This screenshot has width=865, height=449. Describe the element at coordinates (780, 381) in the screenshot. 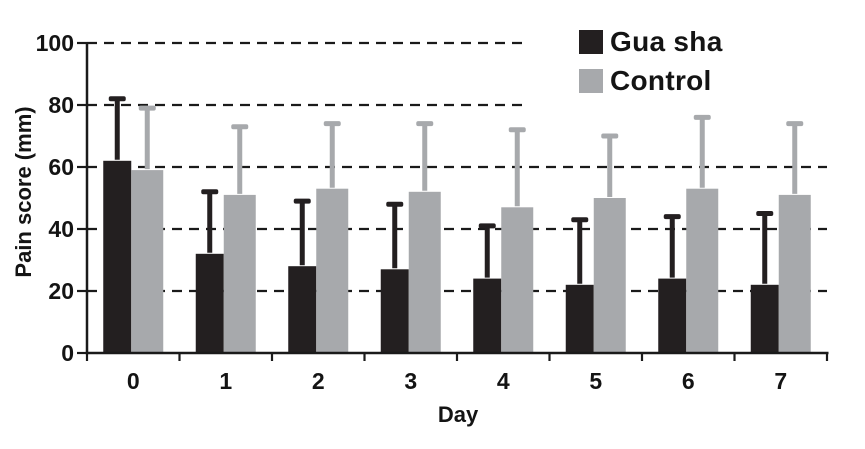

I see `x-tick-label: 7` at that location.